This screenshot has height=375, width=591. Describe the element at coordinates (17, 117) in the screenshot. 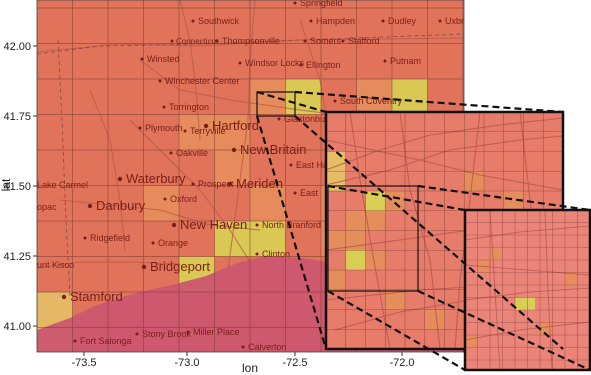

I see `y-tick-label: 41.75` at that location.